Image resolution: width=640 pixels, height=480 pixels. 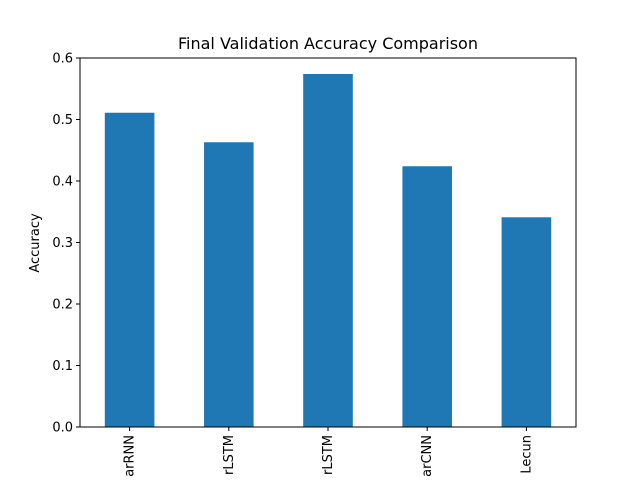 I want to click on x-tick-label-4: Lecun, so click(x=526, y=454).